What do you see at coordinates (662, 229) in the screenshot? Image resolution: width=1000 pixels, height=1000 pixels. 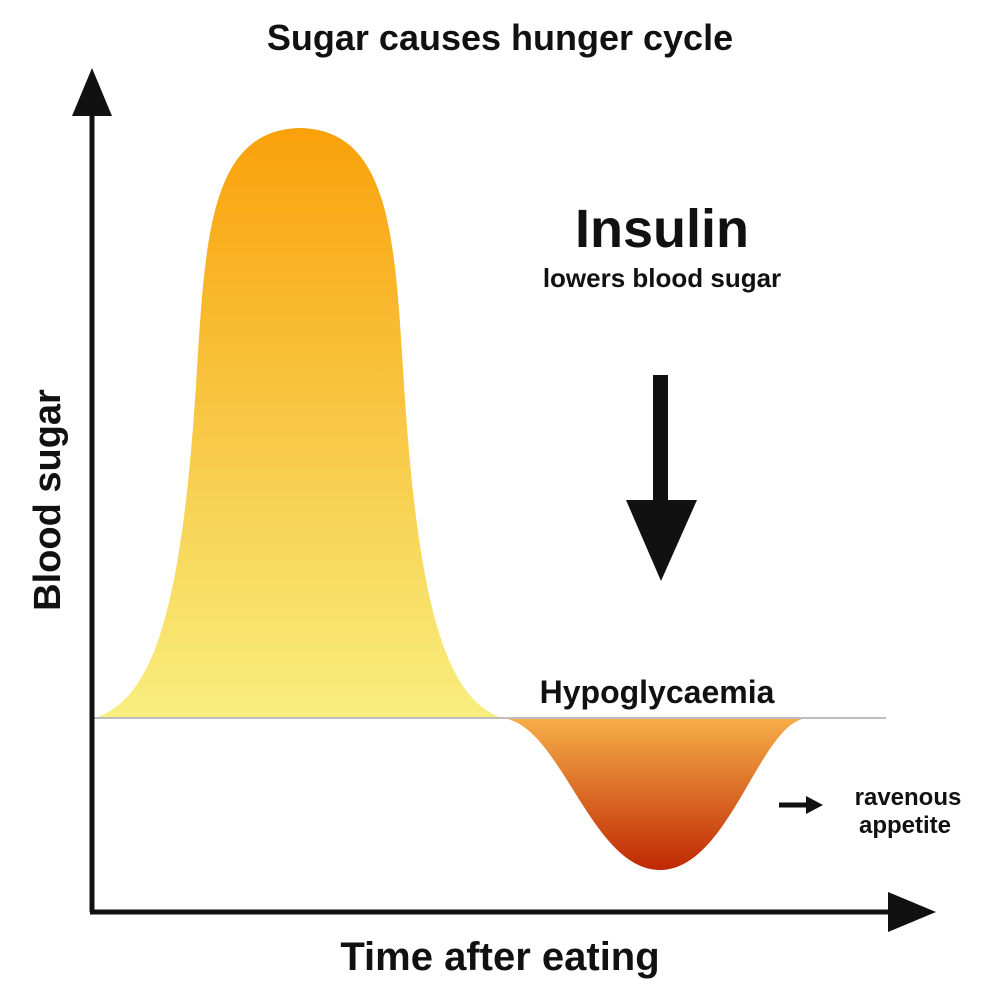 I see `insulin-heading: Insulin` at bounding box center [662, 229].